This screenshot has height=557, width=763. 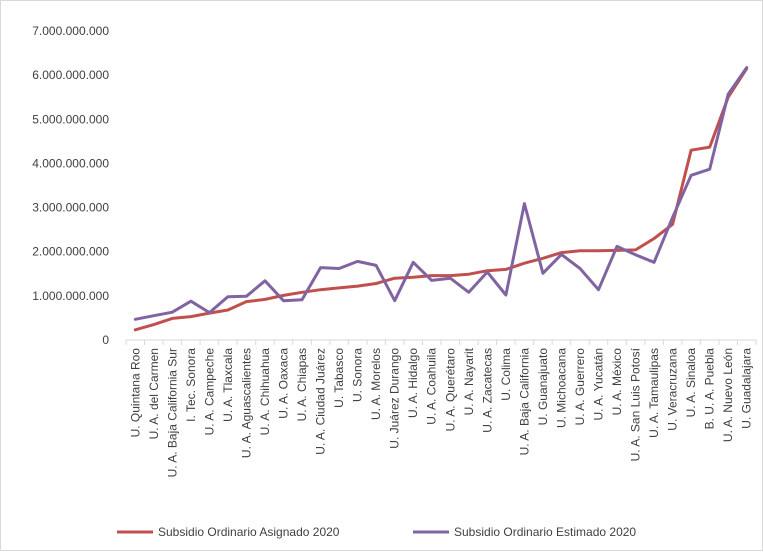 What do you see at coordinates (105, 340) in the screenshot?
I see `y-tick-label: 0` at bounding box center [105, 340].